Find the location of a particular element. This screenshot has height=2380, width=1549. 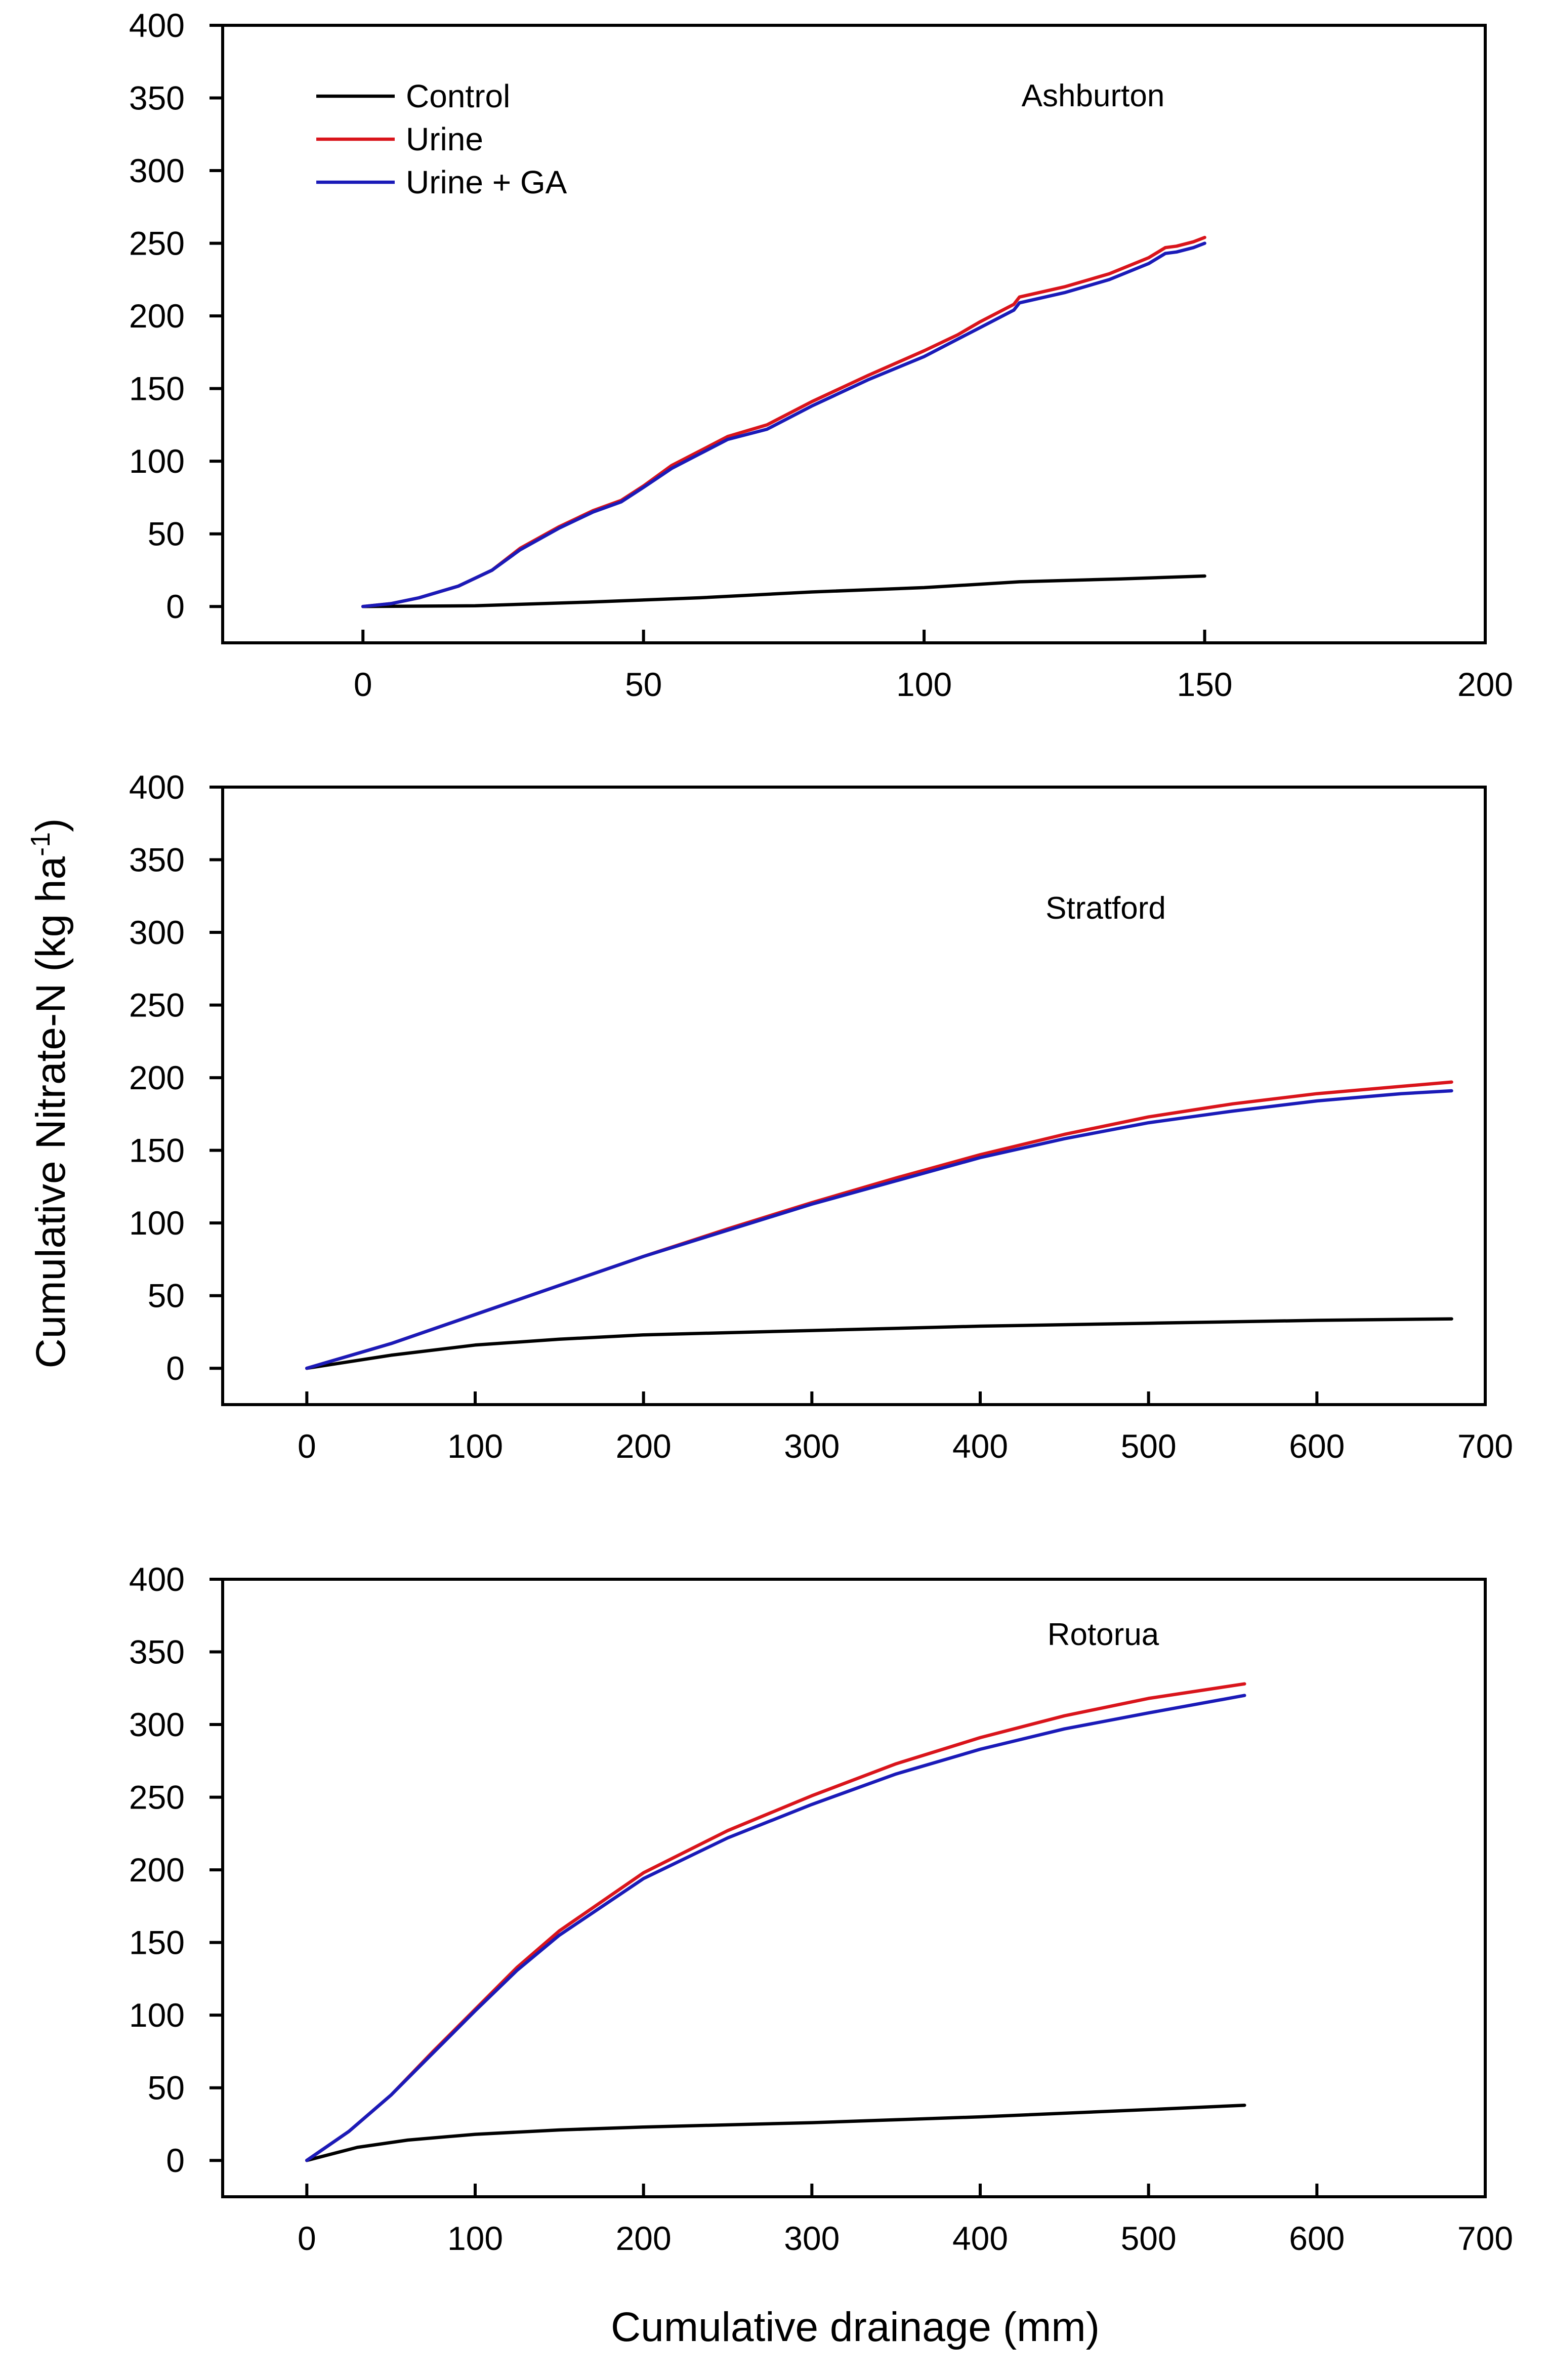

panel-title: Rotorua is located at coordinates (1104, 1634).